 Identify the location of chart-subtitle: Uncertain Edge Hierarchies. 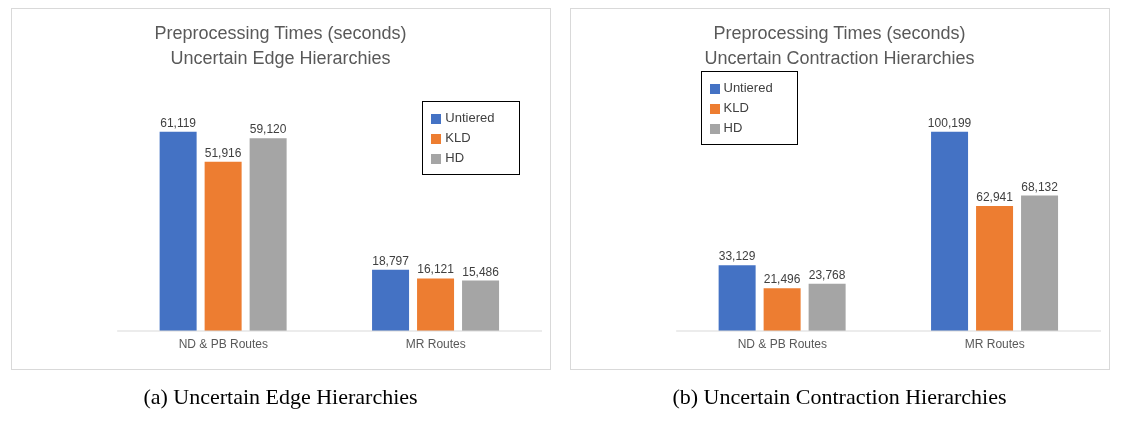
(280, 58).